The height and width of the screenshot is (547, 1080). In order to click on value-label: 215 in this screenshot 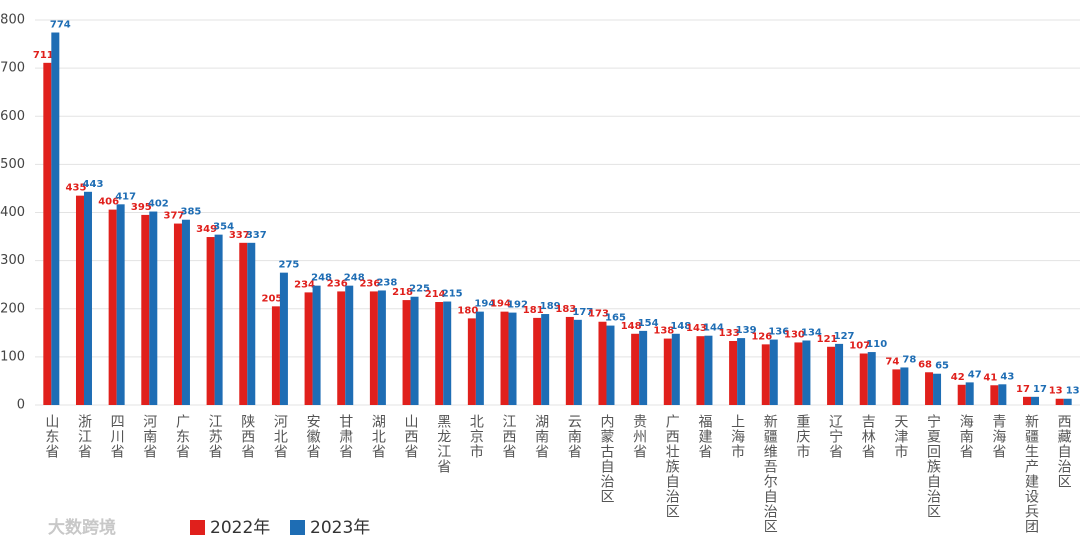, I will do `click(452, 294)`.